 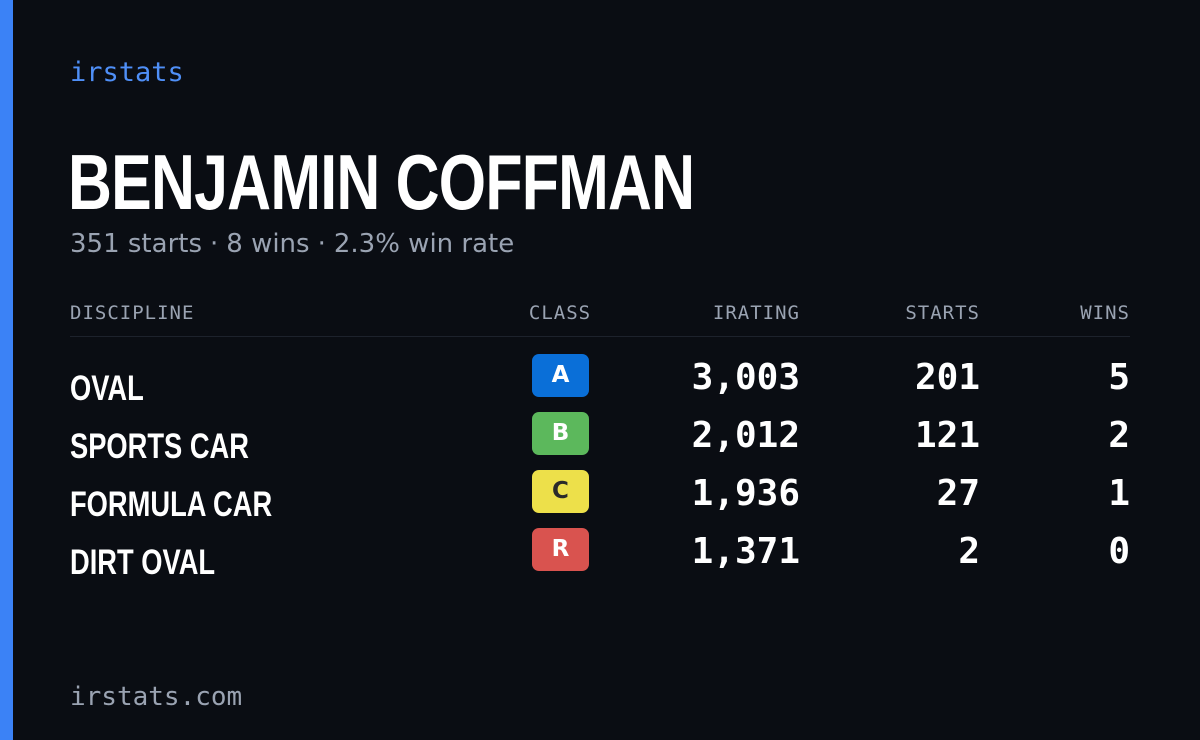 I want to click on discipline-label: OVAL, so click(x=107, y=388).